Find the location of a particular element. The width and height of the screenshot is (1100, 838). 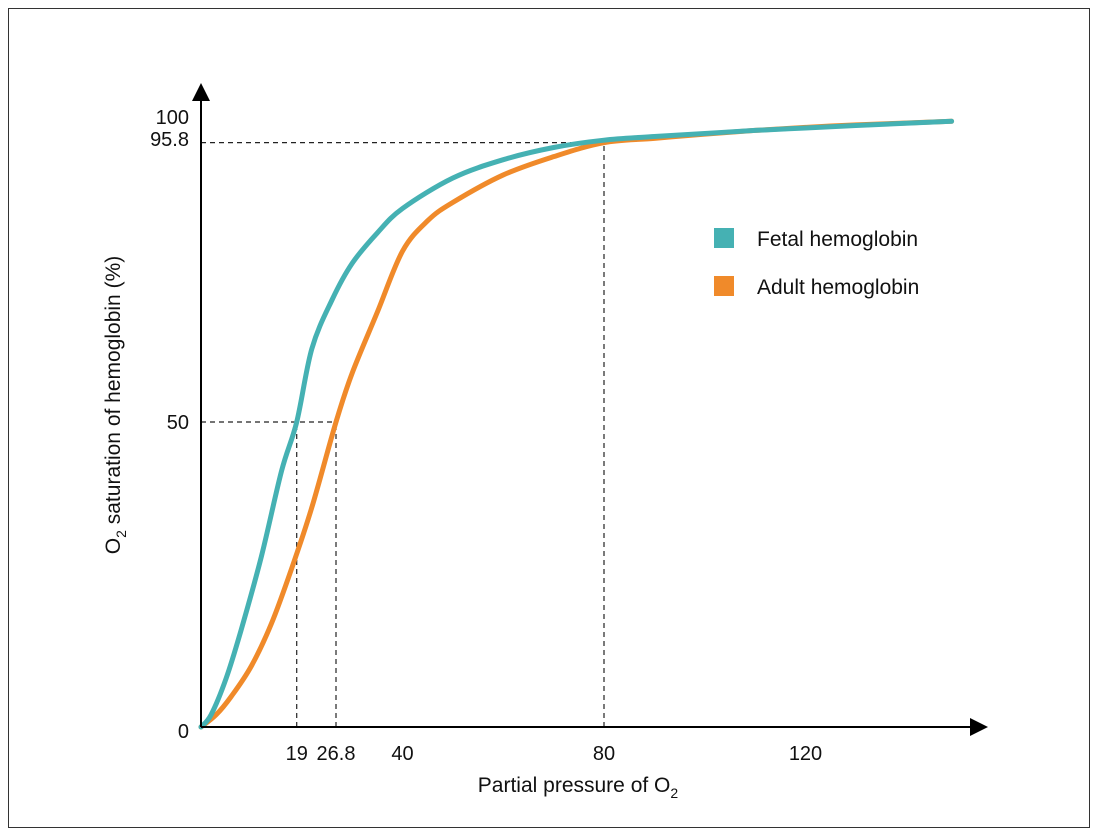

y-tick-label-2: 95.8 is located at coordinates (169, 140).